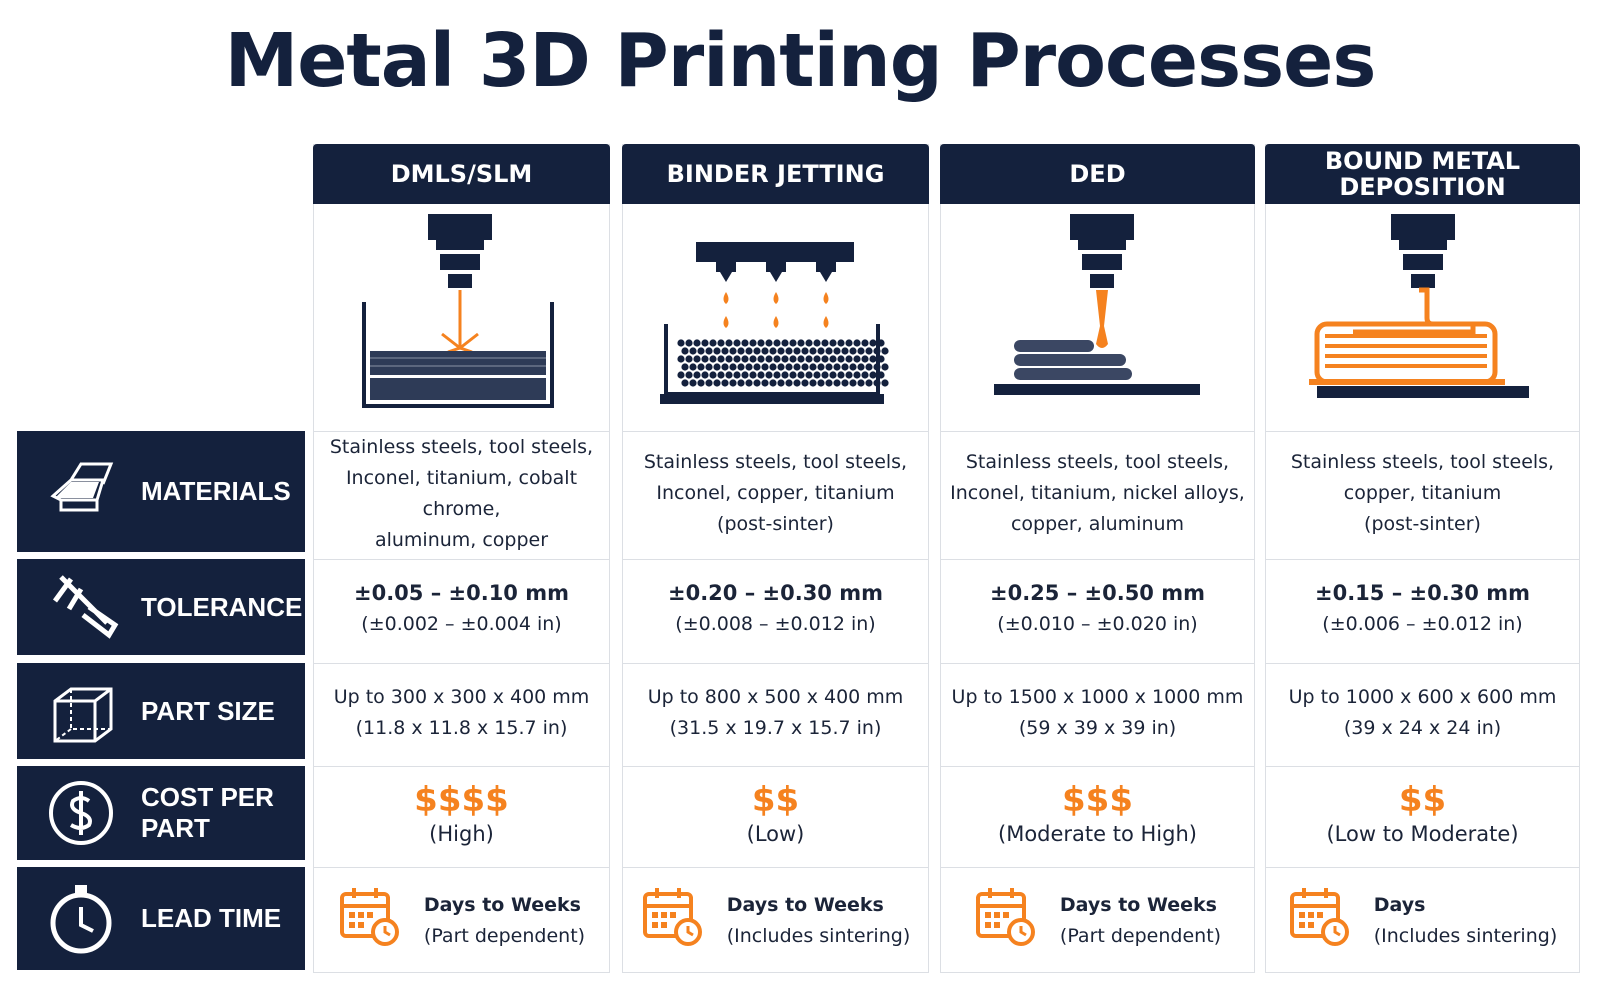  I want to click on table-cell: ±0.25 – ±0.50 mm (±0.010 – ±0.020 in), so click(1097, 608).